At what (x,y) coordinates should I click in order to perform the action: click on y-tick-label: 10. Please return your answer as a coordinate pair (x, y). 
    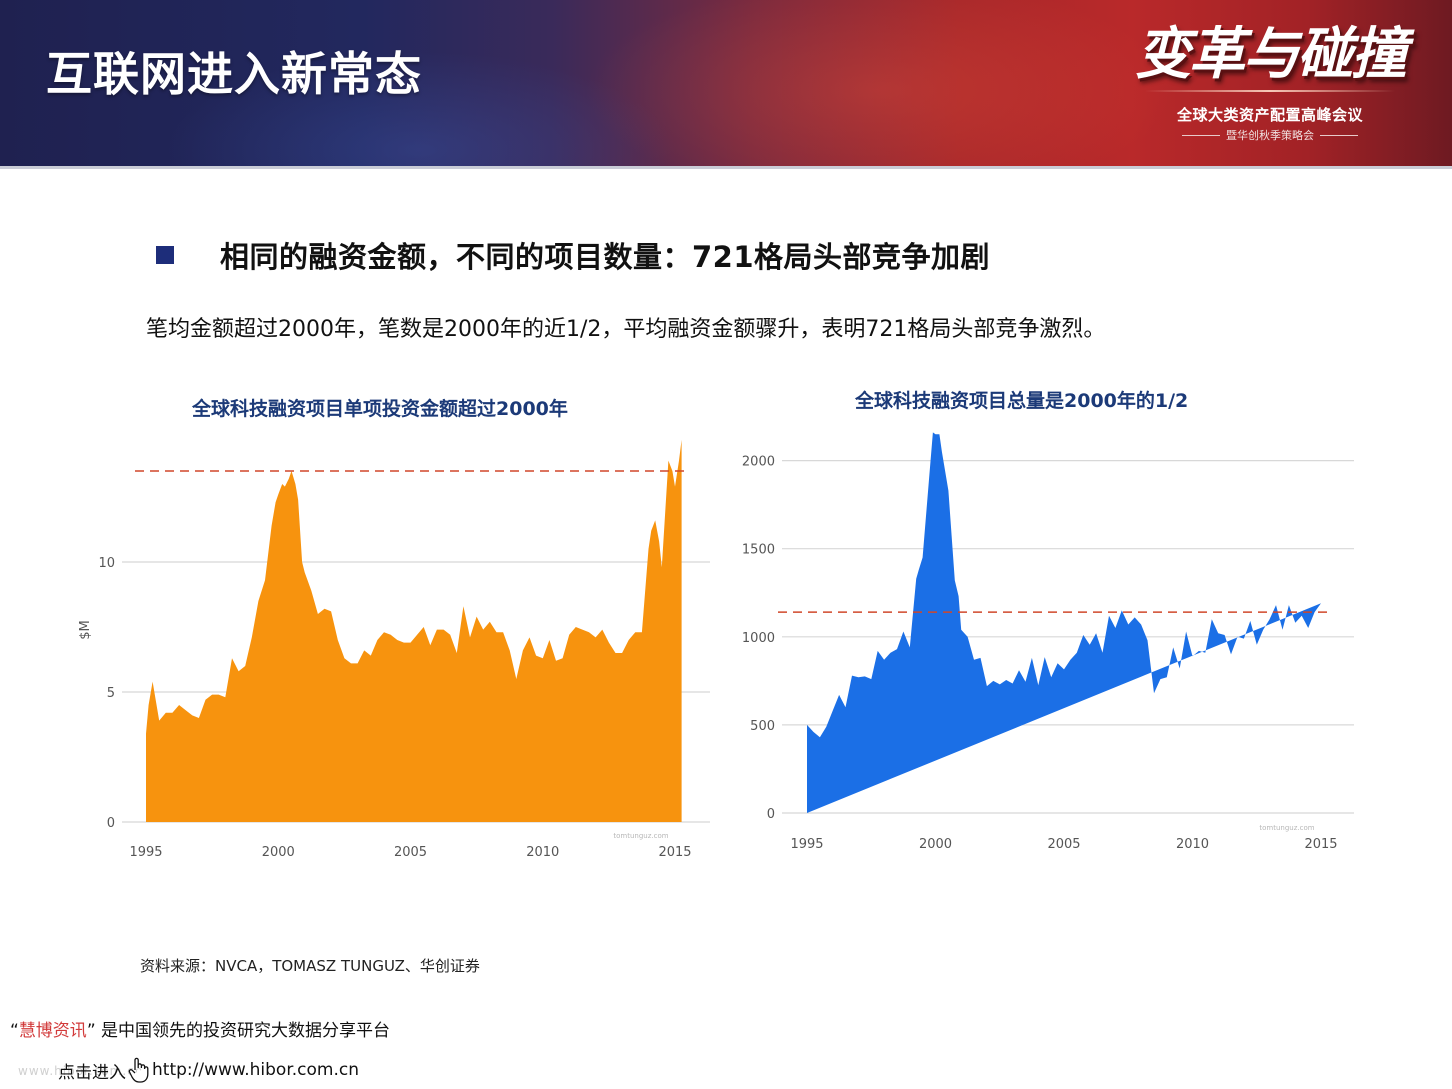
    Looking at the image, I should click on (106, 563).